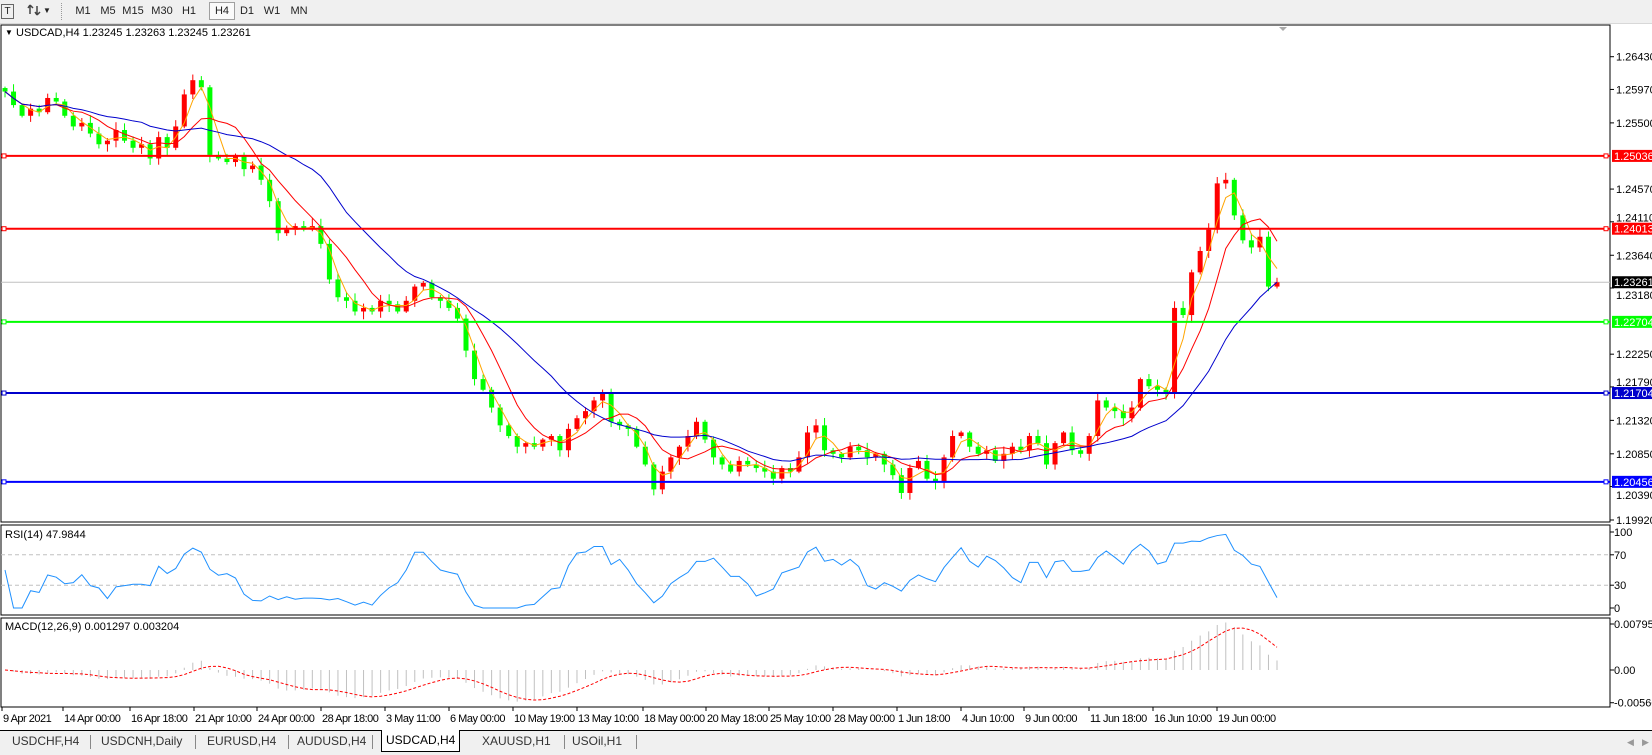 The image size is (1652, 755). Describe the element at coordinates (162, 11) in the screenshot. I see `timeframe-m30-button: M30` at that location.